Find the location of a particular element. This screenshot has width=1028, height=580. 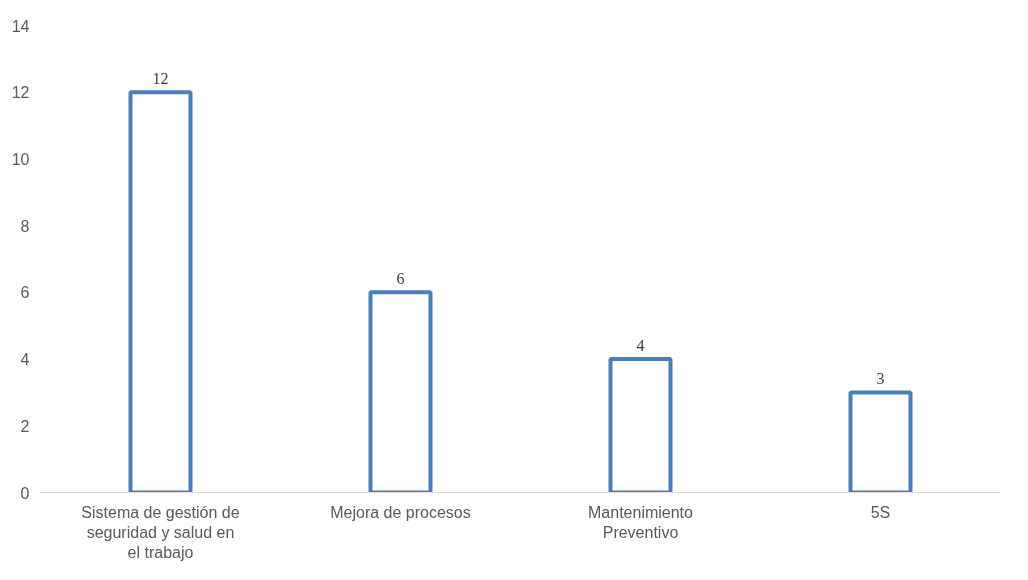

y-tick-label: 10 is located at coordinates (20, 159).